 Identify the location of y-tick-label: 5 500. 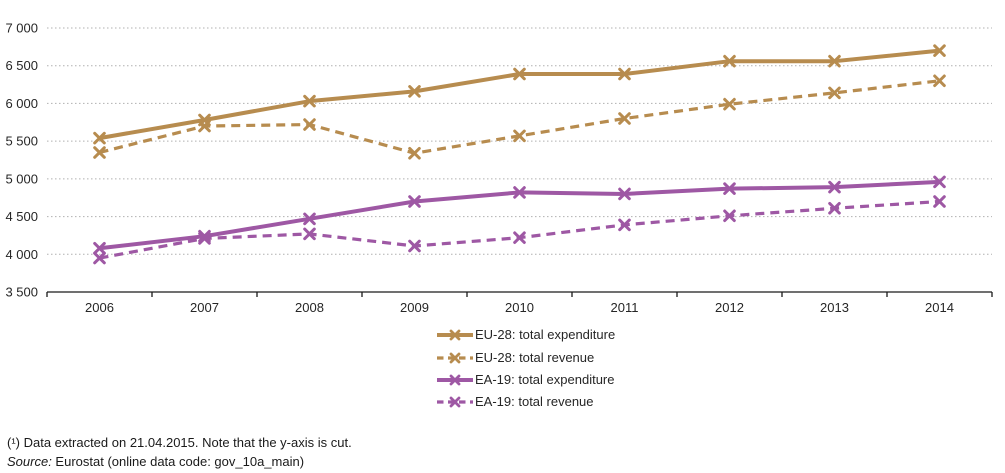
(21, 141).